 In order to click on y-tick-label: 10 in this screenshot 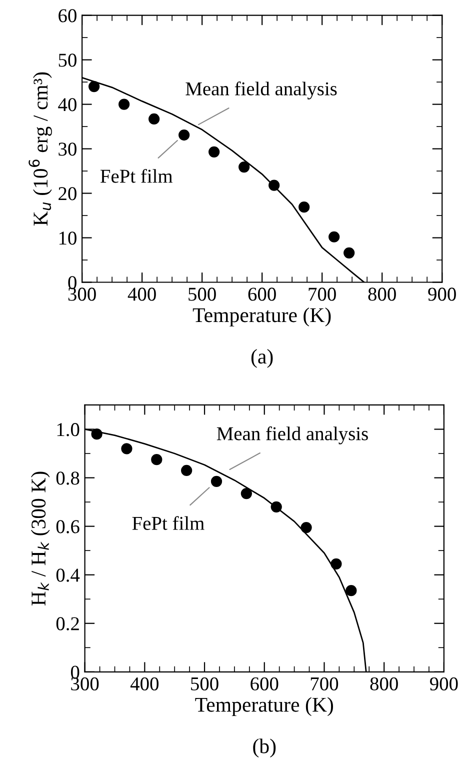, I will do `click(67, 238)`.